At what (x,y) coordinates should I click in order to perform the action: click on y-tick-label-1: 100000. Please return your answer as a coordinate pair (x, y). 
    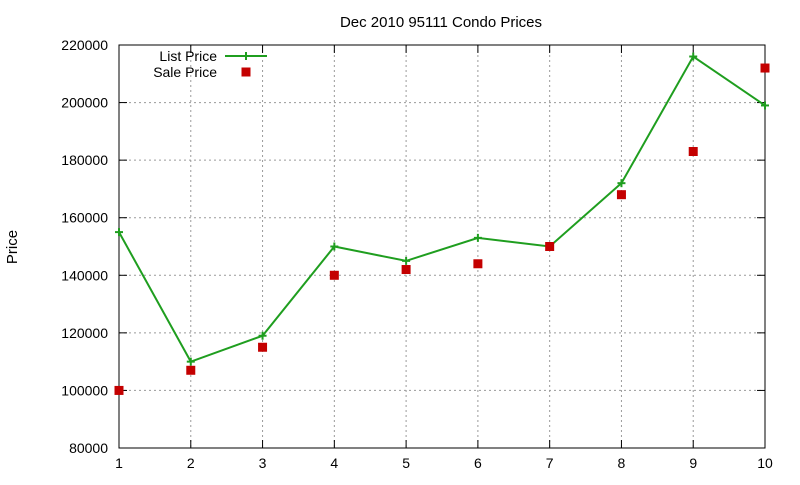
    Looking at the image, I should click on (84, 390).